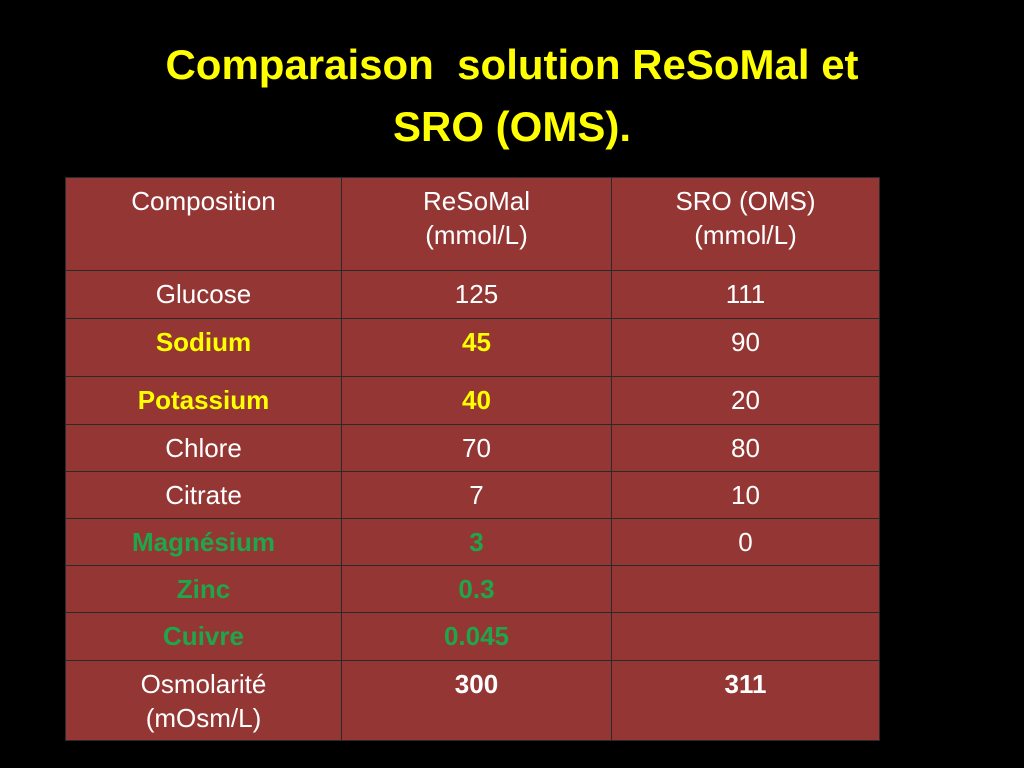  What do you see at coordinates (476, 400) in the screenshot?
I see `cell: 40` at bounding box center [476, 400].